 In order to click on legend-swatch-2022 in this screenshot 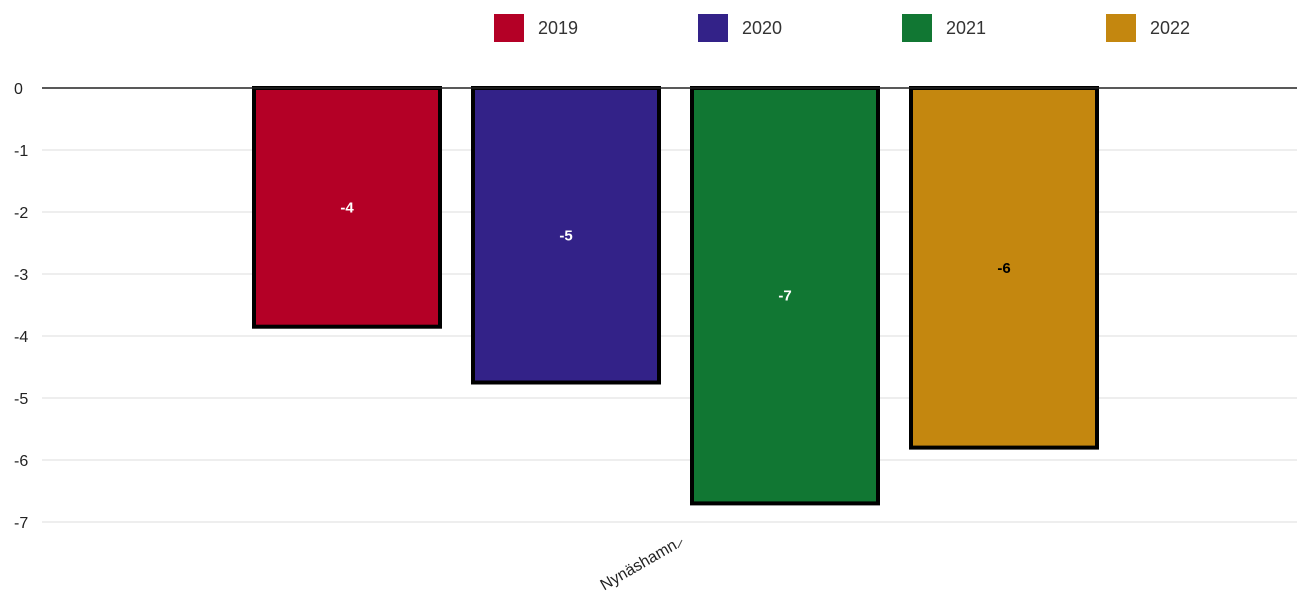, I will do `click(1121, 28)`.